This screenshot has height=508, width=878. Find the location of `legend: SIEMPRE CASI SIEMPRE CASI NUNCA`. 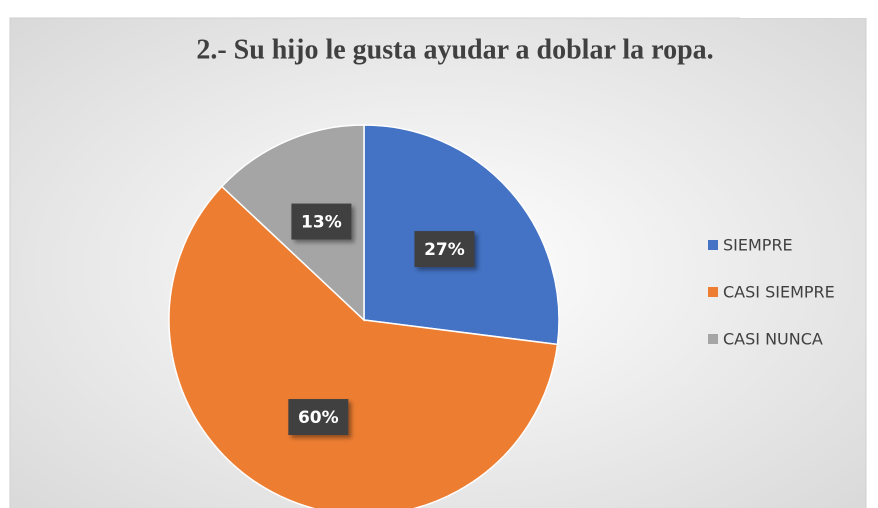

legend: SIEMPRE CASI SIEMPRE CASI NUNCA is located at coordinates (771, 292).